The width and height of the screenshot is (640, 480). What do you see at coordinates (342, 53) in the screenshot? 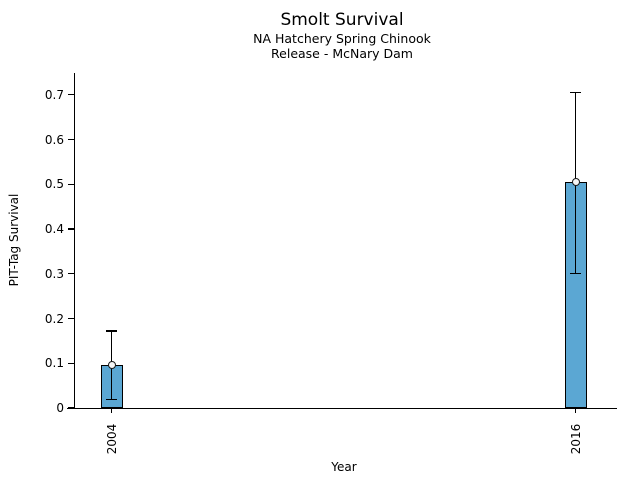
I see `chart-subtitle-line2: Release - McNary Dam` at bounding box center [342, 53].